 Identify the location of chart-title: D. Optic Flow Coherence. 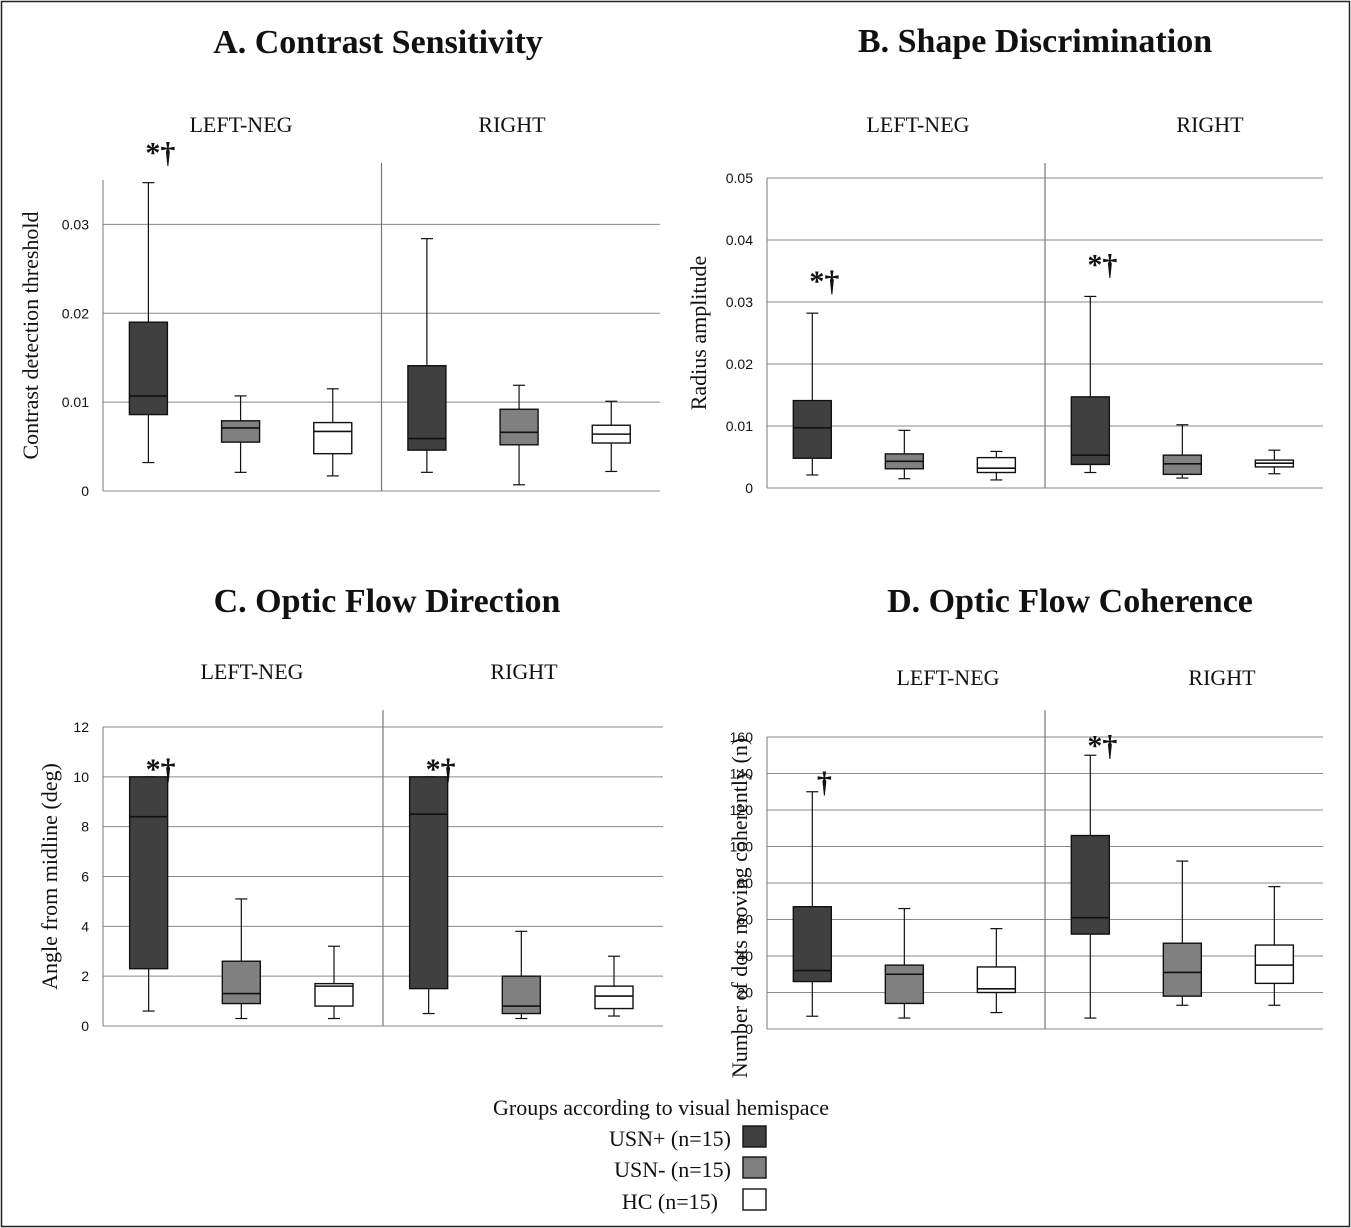
(1070, 601).